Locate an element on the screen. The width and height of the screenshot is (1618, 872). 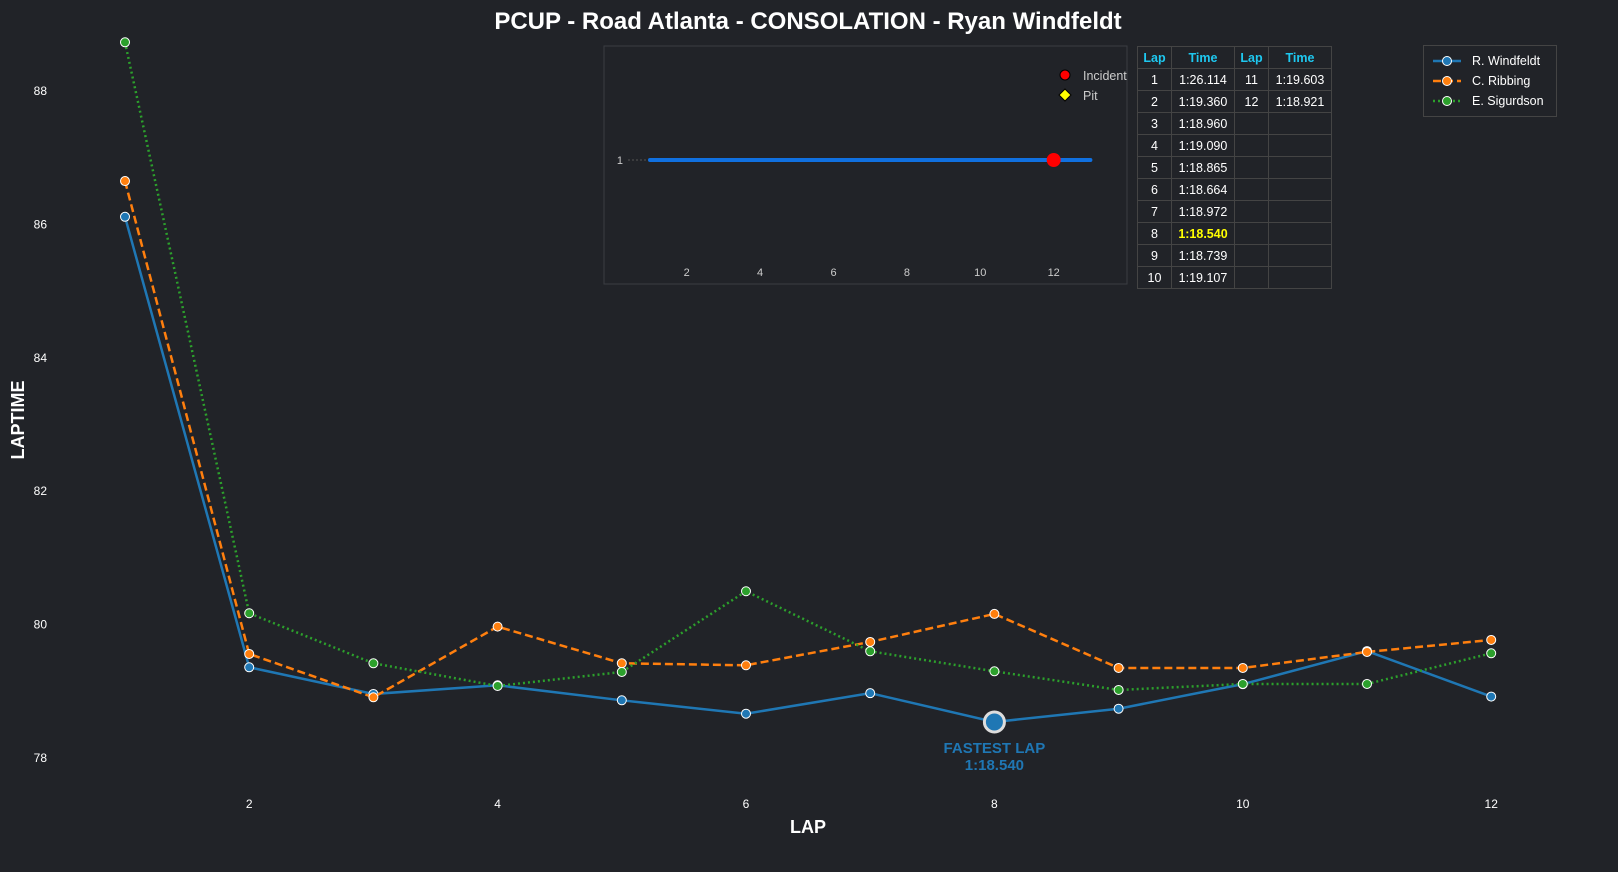
fastest-lap-time: 1:18.540 is located at coordinates (994, 765).